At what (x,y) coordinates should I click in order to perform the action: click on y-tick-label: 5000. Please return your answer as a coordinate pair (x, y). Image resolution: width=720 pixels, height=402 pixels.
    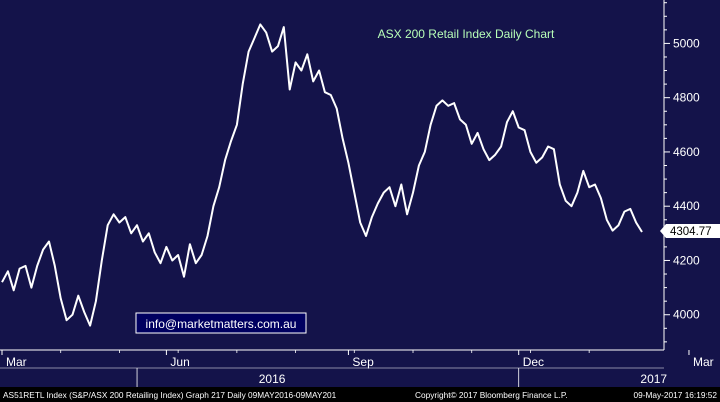
    Looking at the image, I should click on (686, 43).